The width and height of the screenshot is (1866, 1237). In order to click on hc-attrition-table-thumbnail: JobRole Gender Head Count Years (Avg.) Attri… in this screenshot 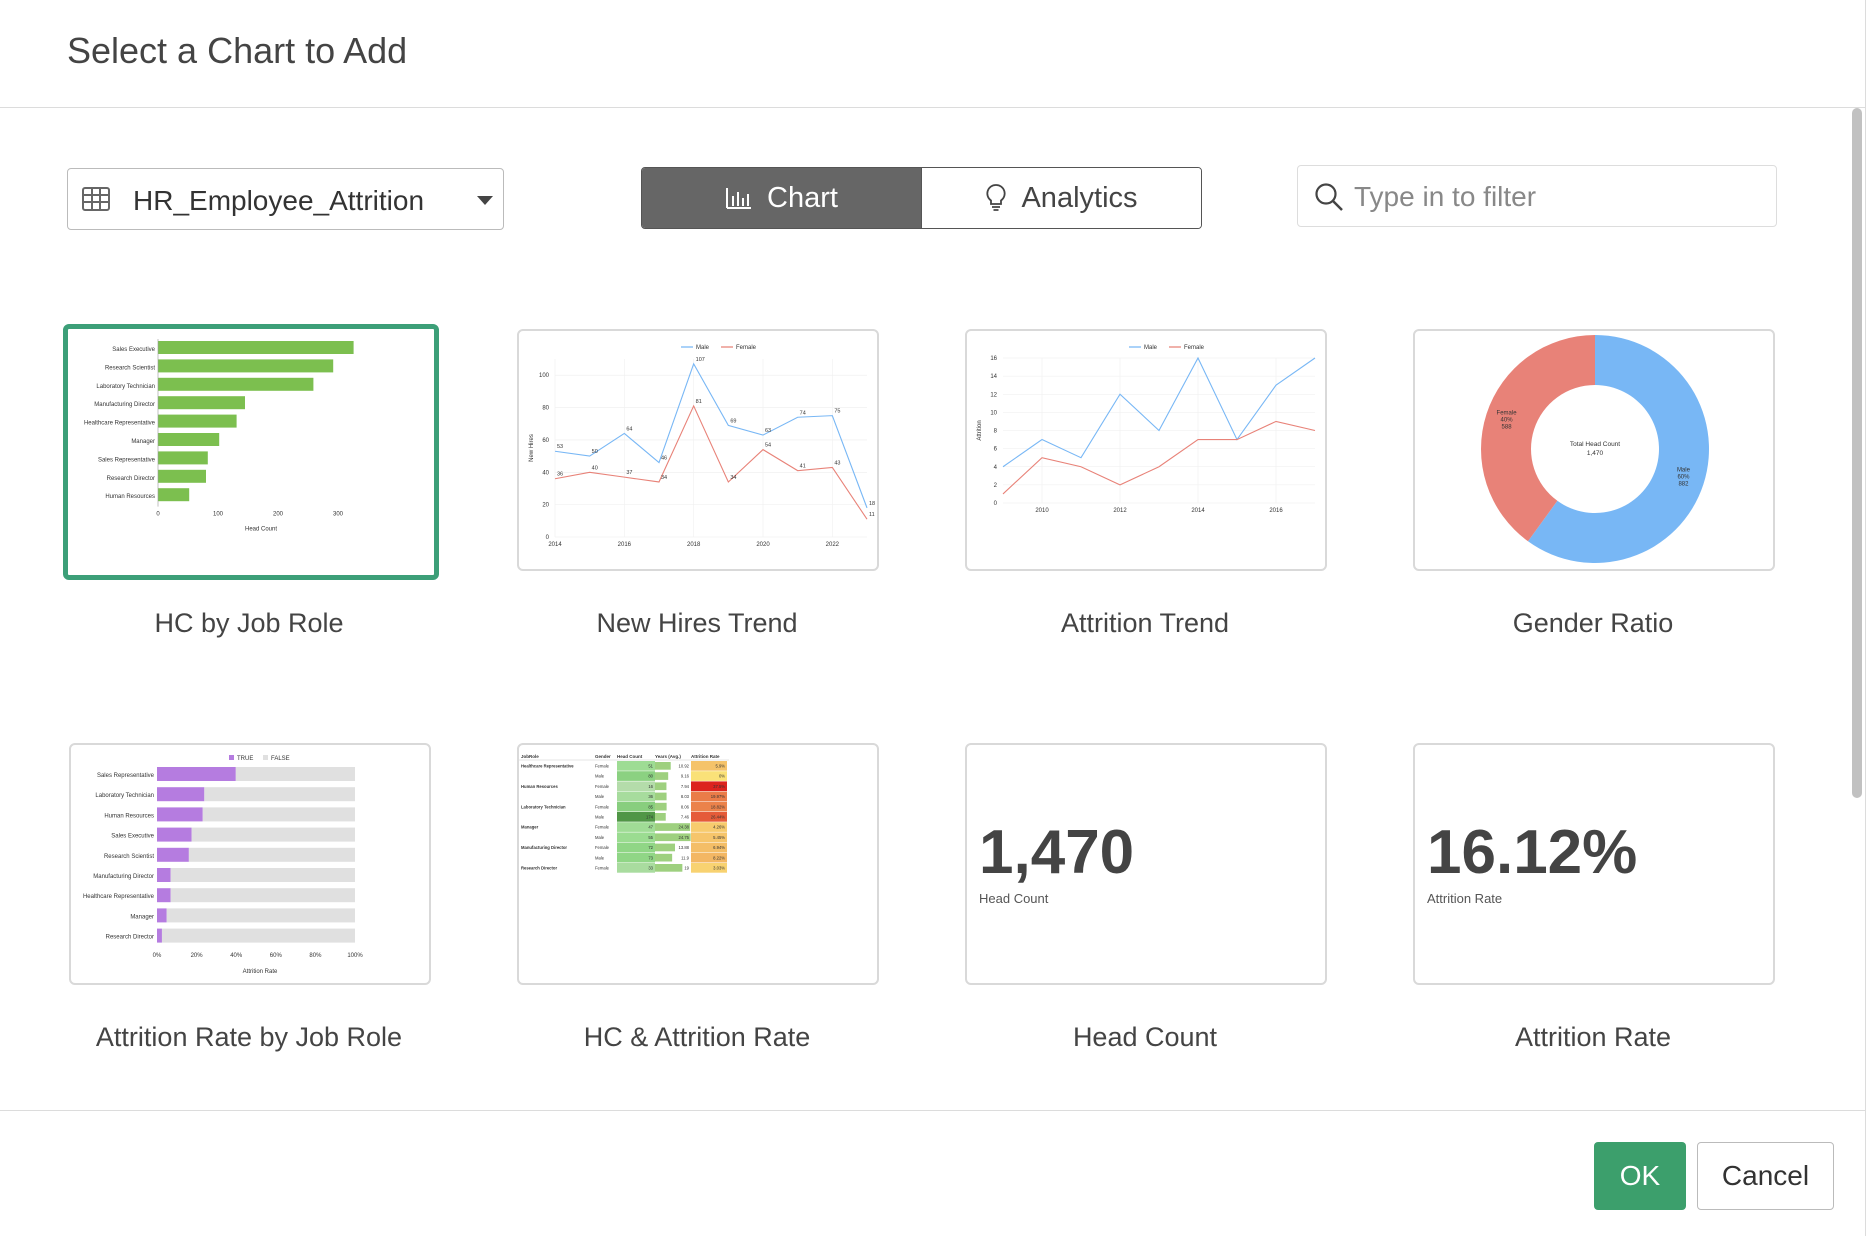, I will do `click(624, 813)`.